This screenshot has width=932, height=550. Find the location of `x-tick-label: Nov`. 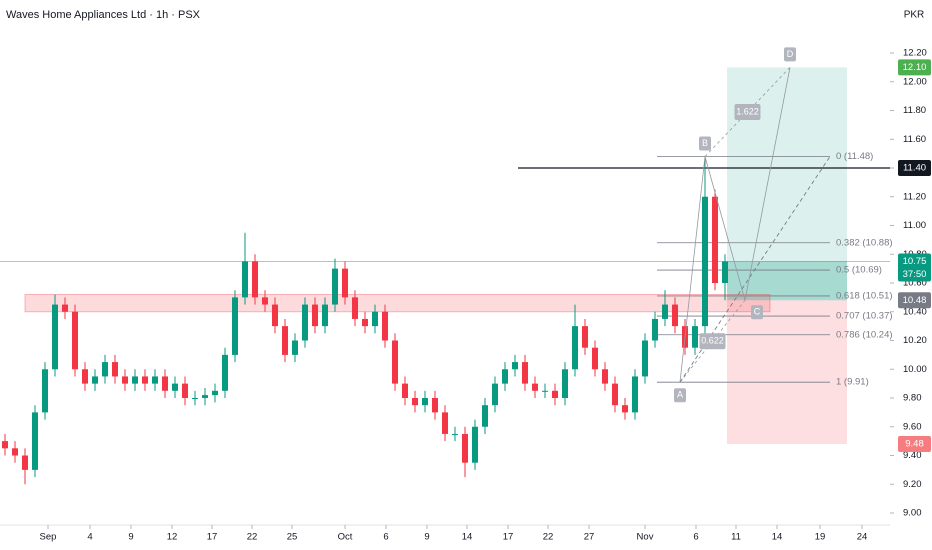

x-tick-label: Nov is located at coordinates (645, 537).